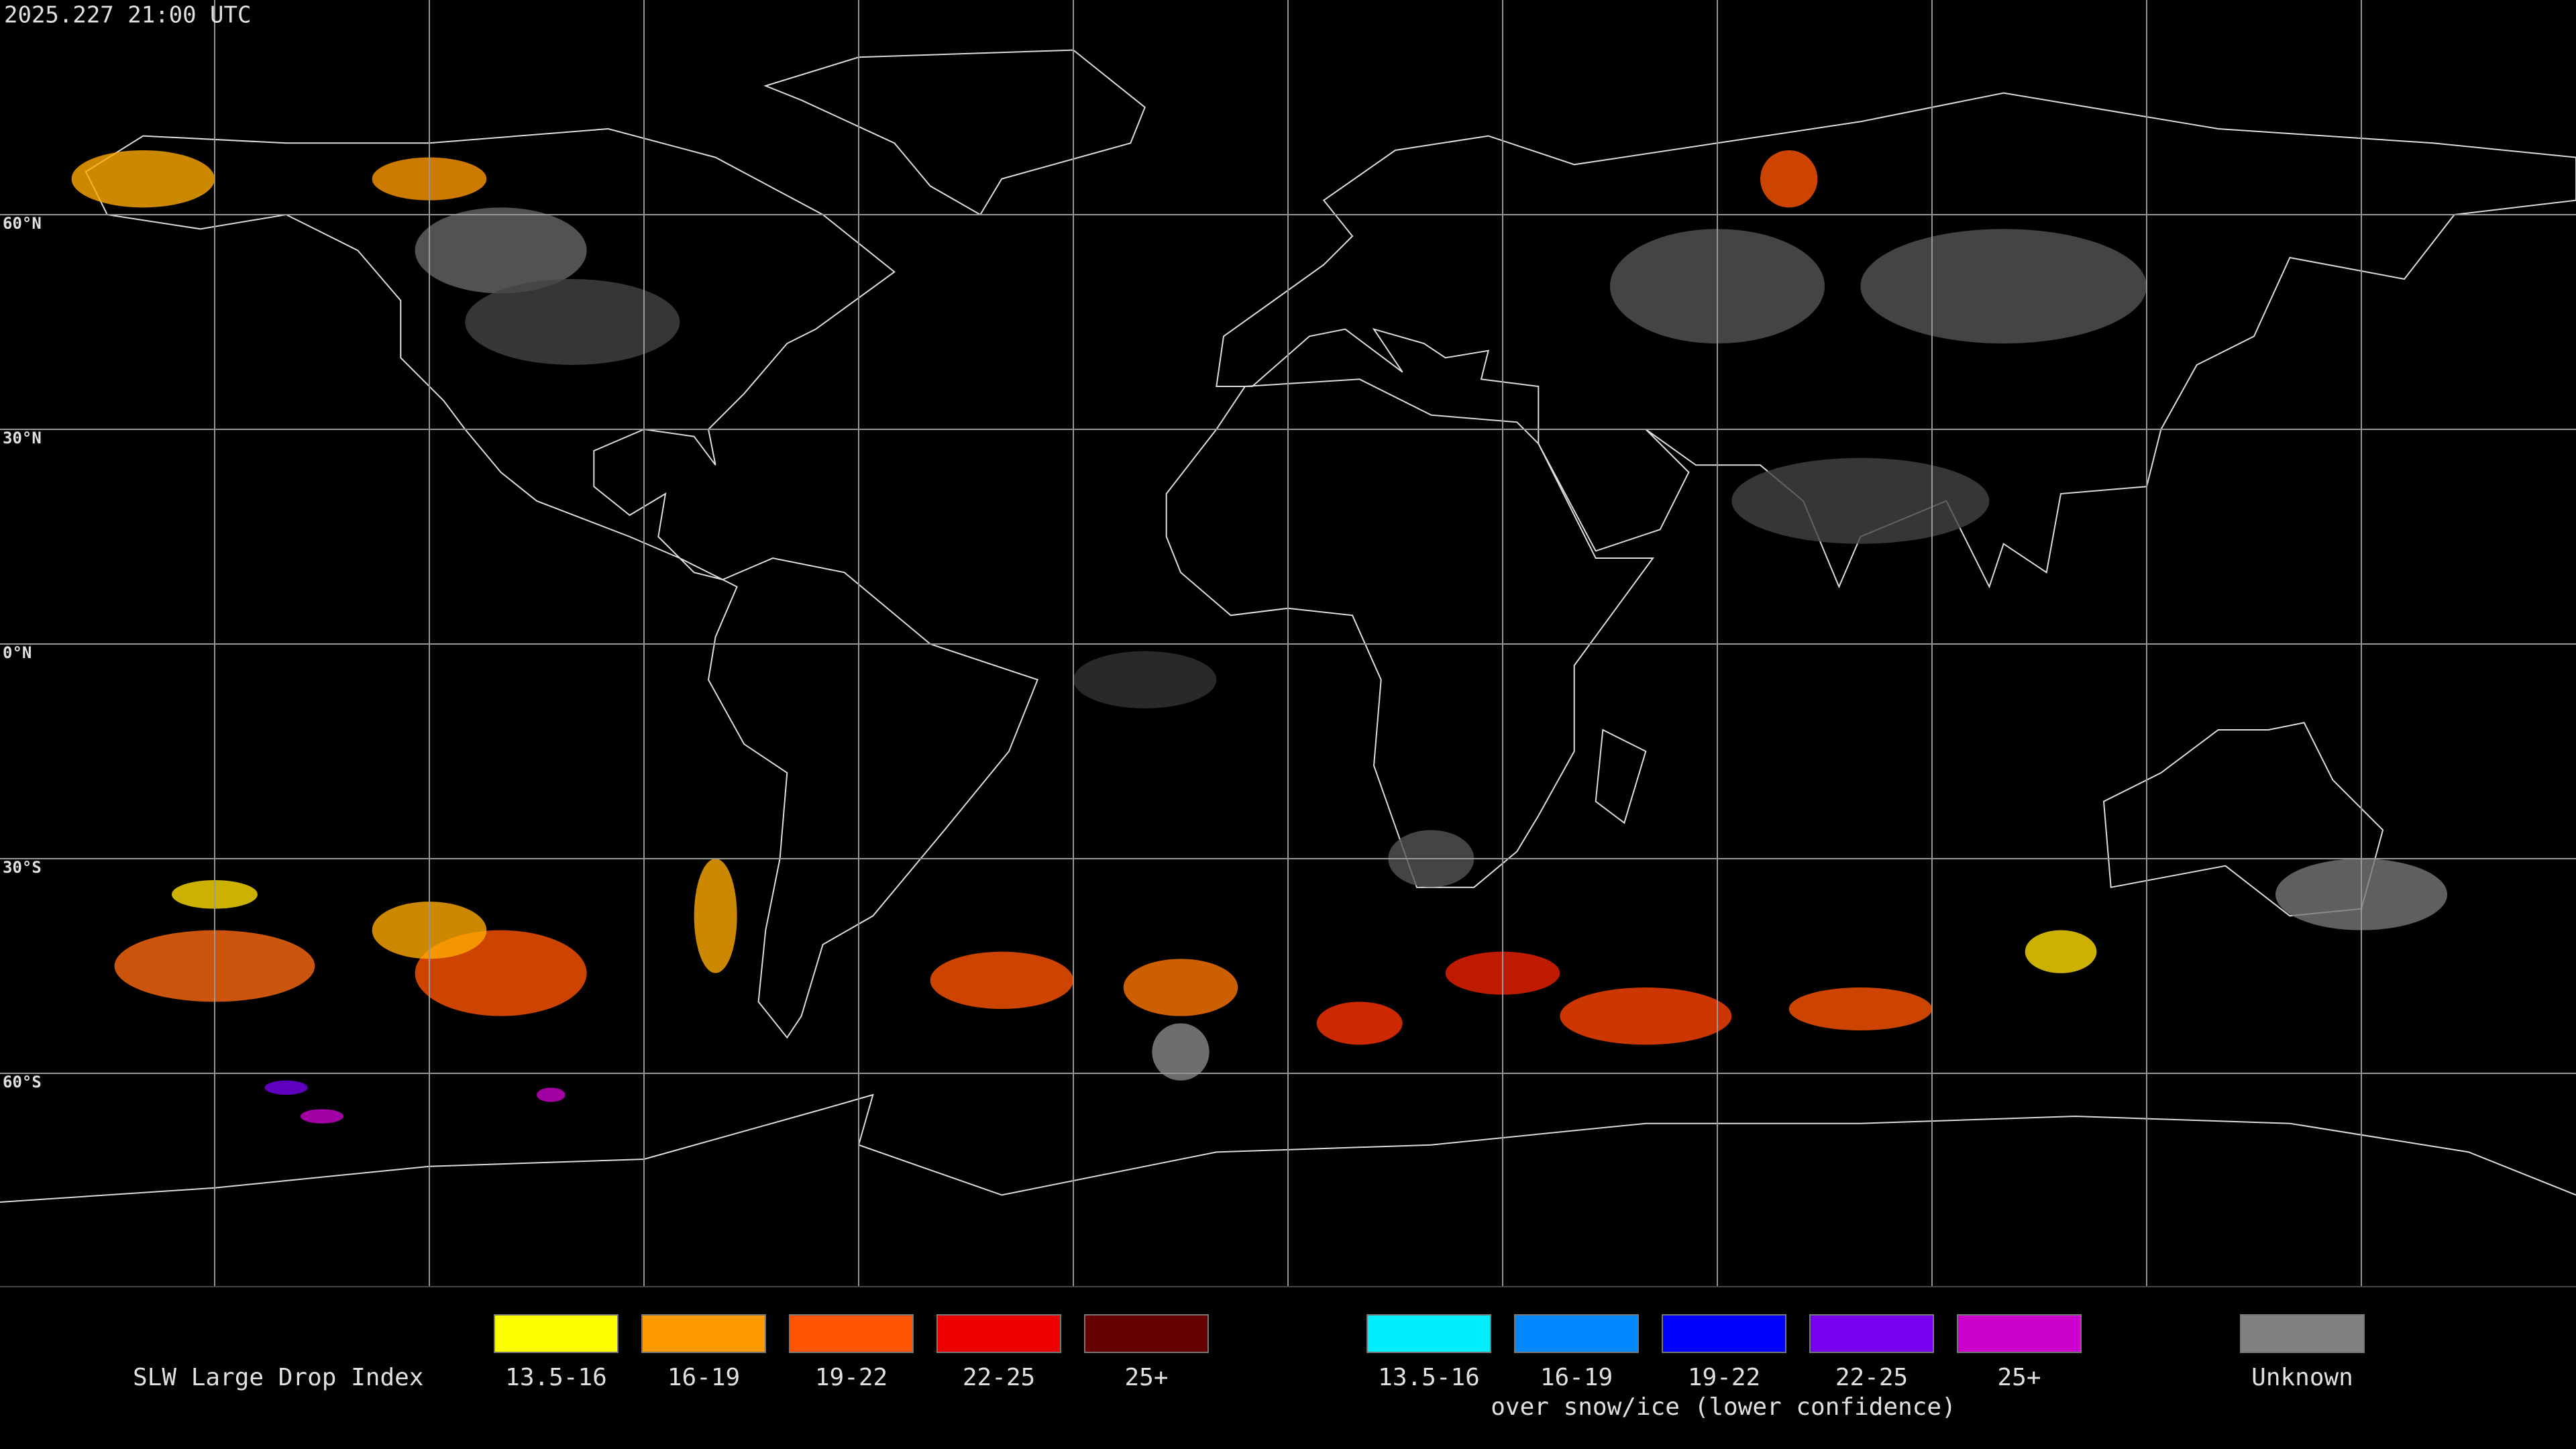 The height and width of the screenshot is (1449, 2576). What do you see at coordinates (2302, 1377) in the screenshot?
I see `legend-label: Unknown` at bounding box center [2302, 1377].